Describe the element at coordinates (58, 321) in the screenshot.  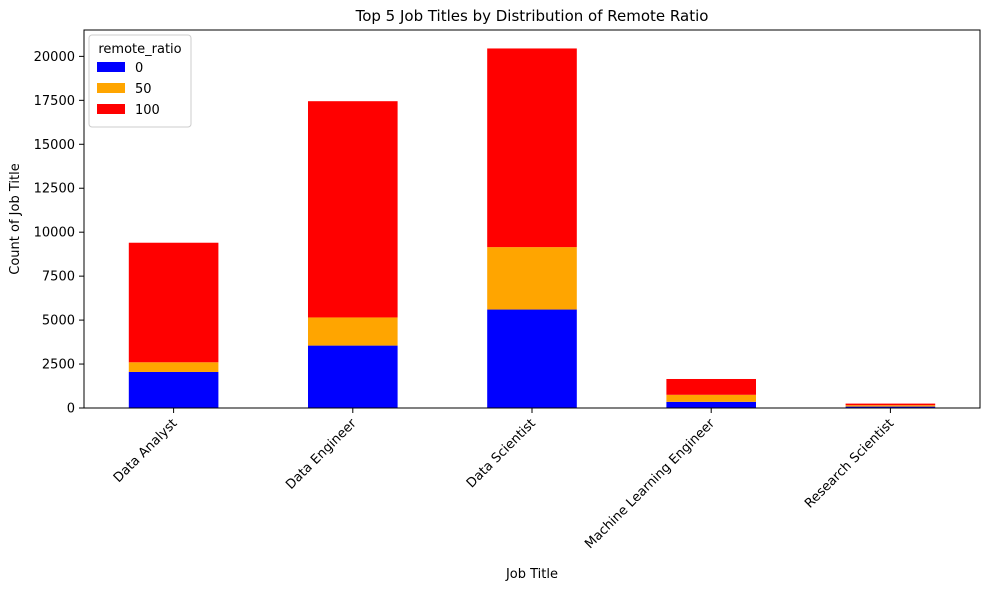
I see `y-tick-label: 5000` at that location.